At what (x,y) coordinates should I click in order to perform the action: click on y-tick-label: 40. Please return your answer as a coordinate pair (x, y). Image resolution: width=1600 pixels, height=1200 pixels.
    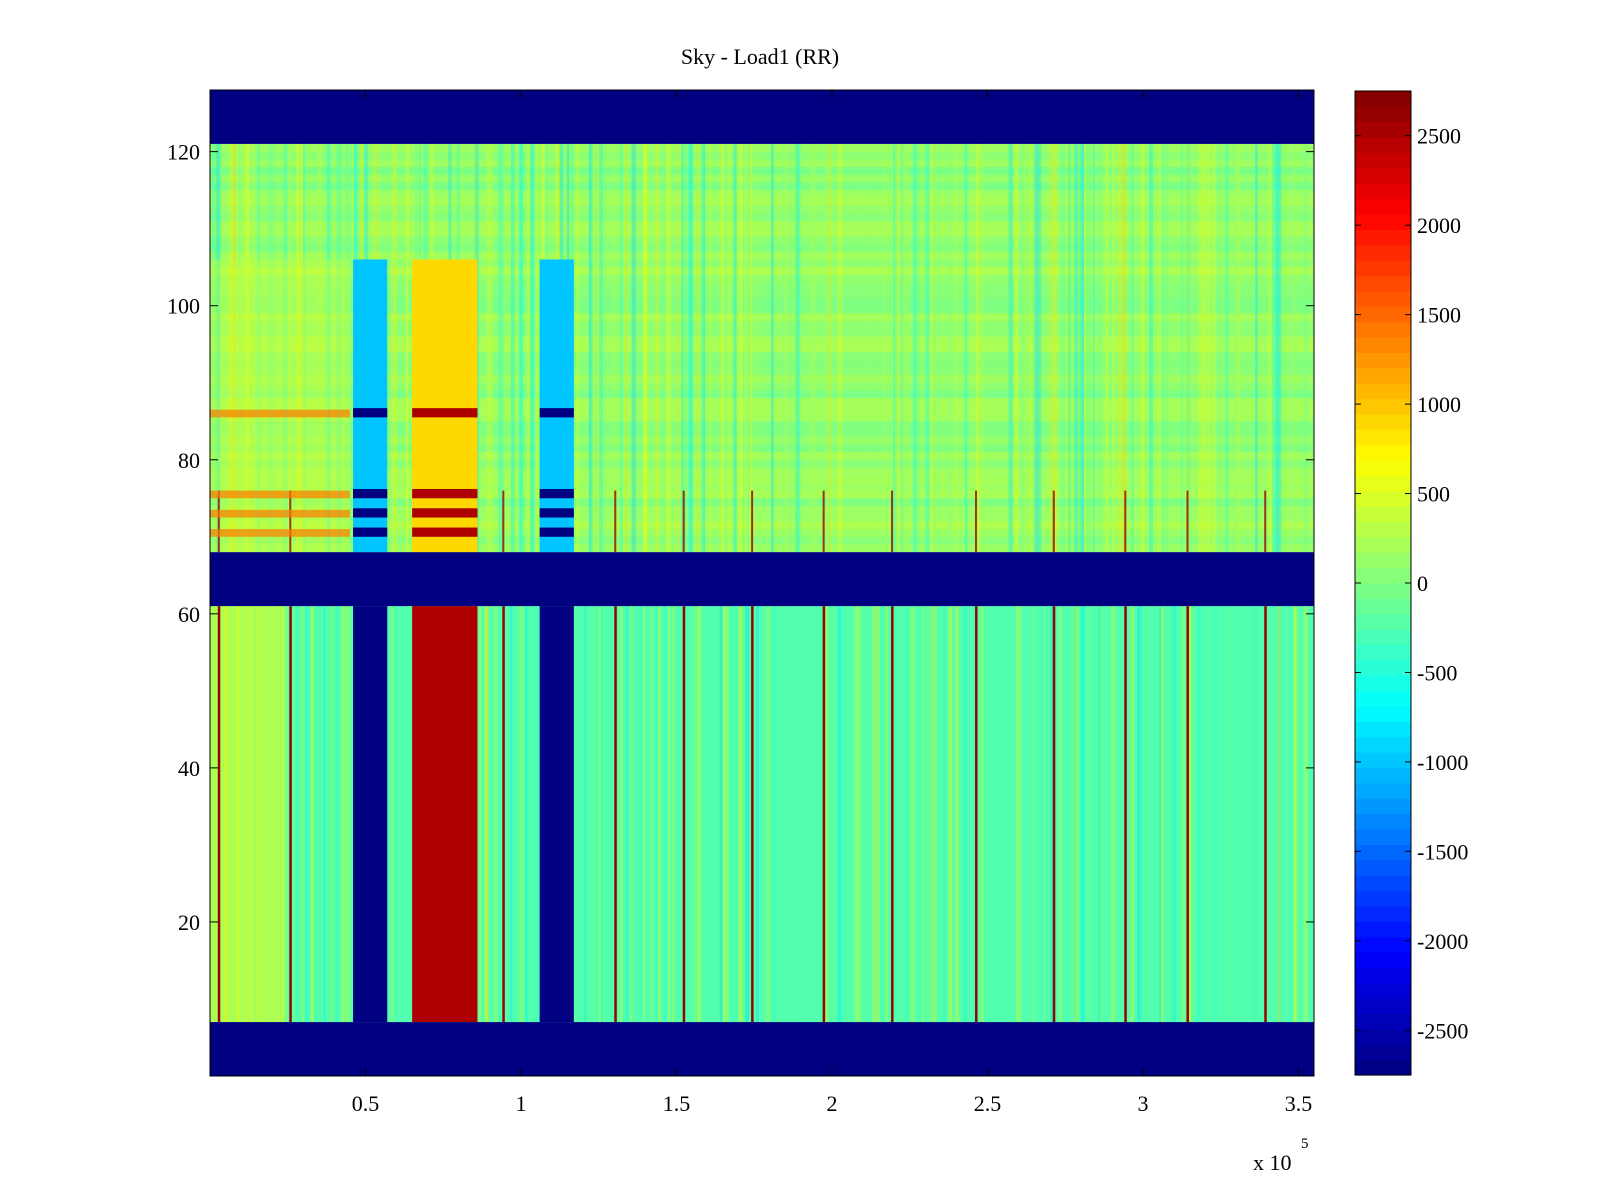
    Looking at the image, I should click on (189, 768).